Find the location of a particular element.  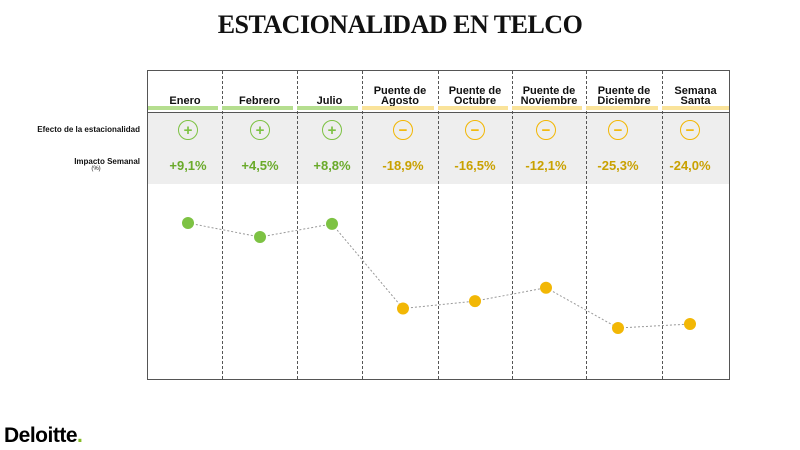

column-header: Febrero is located at coordinates (259, 92).